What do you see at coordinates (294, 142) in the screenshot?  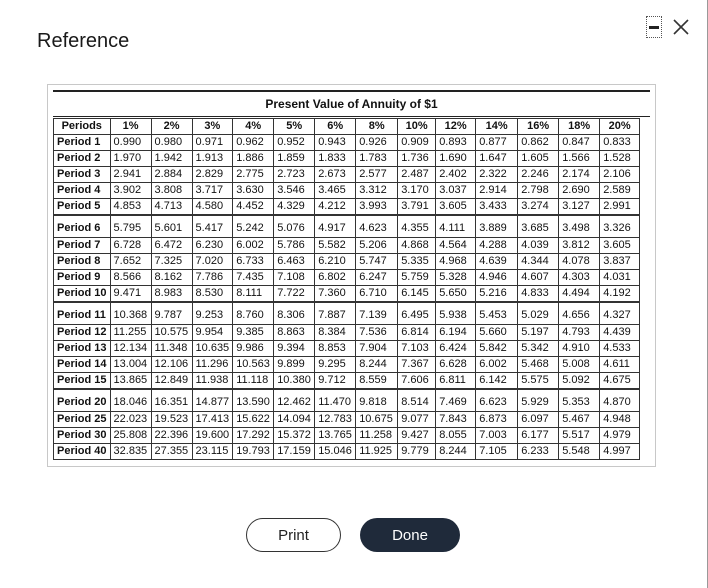 I see `table-cell: 0.952` at bounding box center [294, 142].